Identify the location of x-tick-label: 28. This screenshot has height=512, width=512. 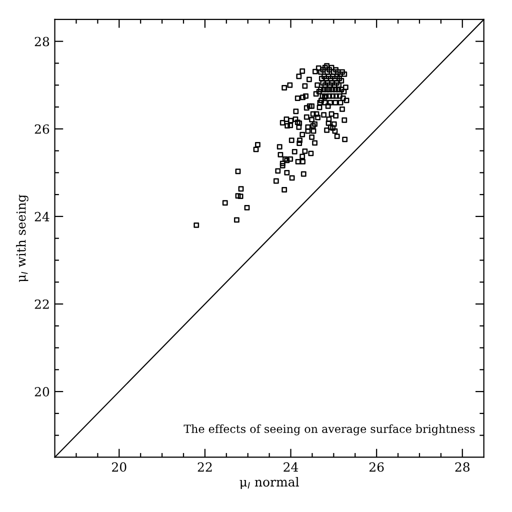
(462, 467).